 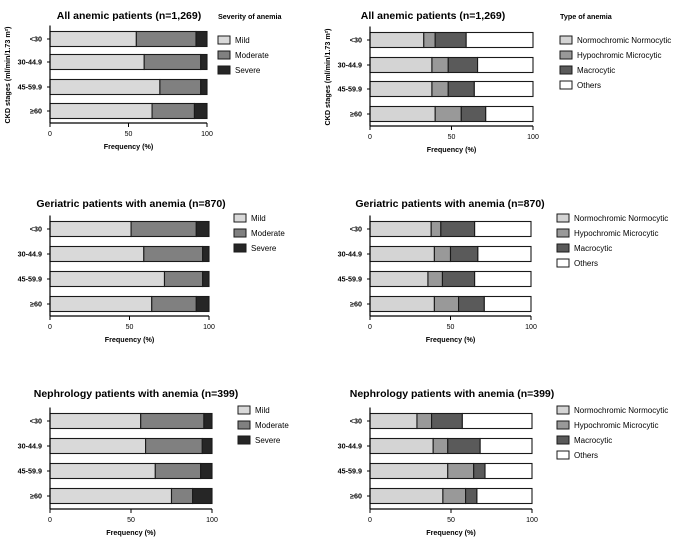 What do you see at coordinates (449, 204) in the screenshot?
I see `chart-title: Geriatric patients with anemia (n=870)` at bounding box center [449, 204].